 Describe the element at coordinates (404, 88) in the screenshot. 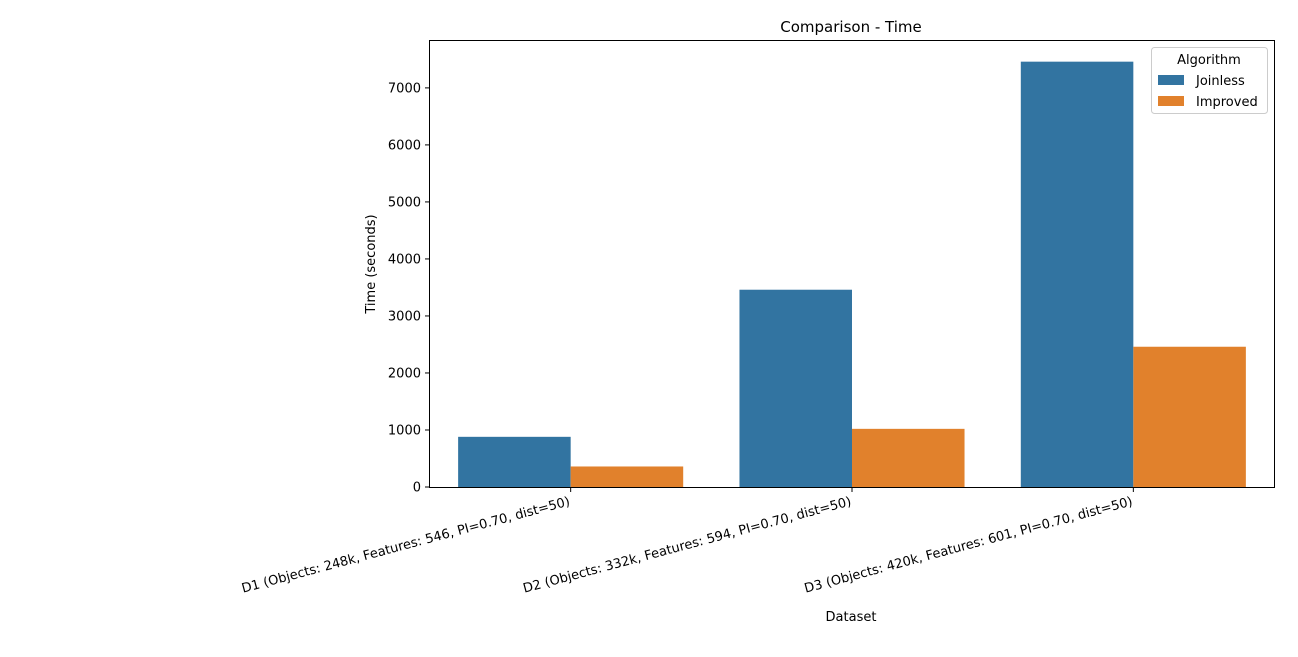

I see `y-tick-label: 7000` at that location.